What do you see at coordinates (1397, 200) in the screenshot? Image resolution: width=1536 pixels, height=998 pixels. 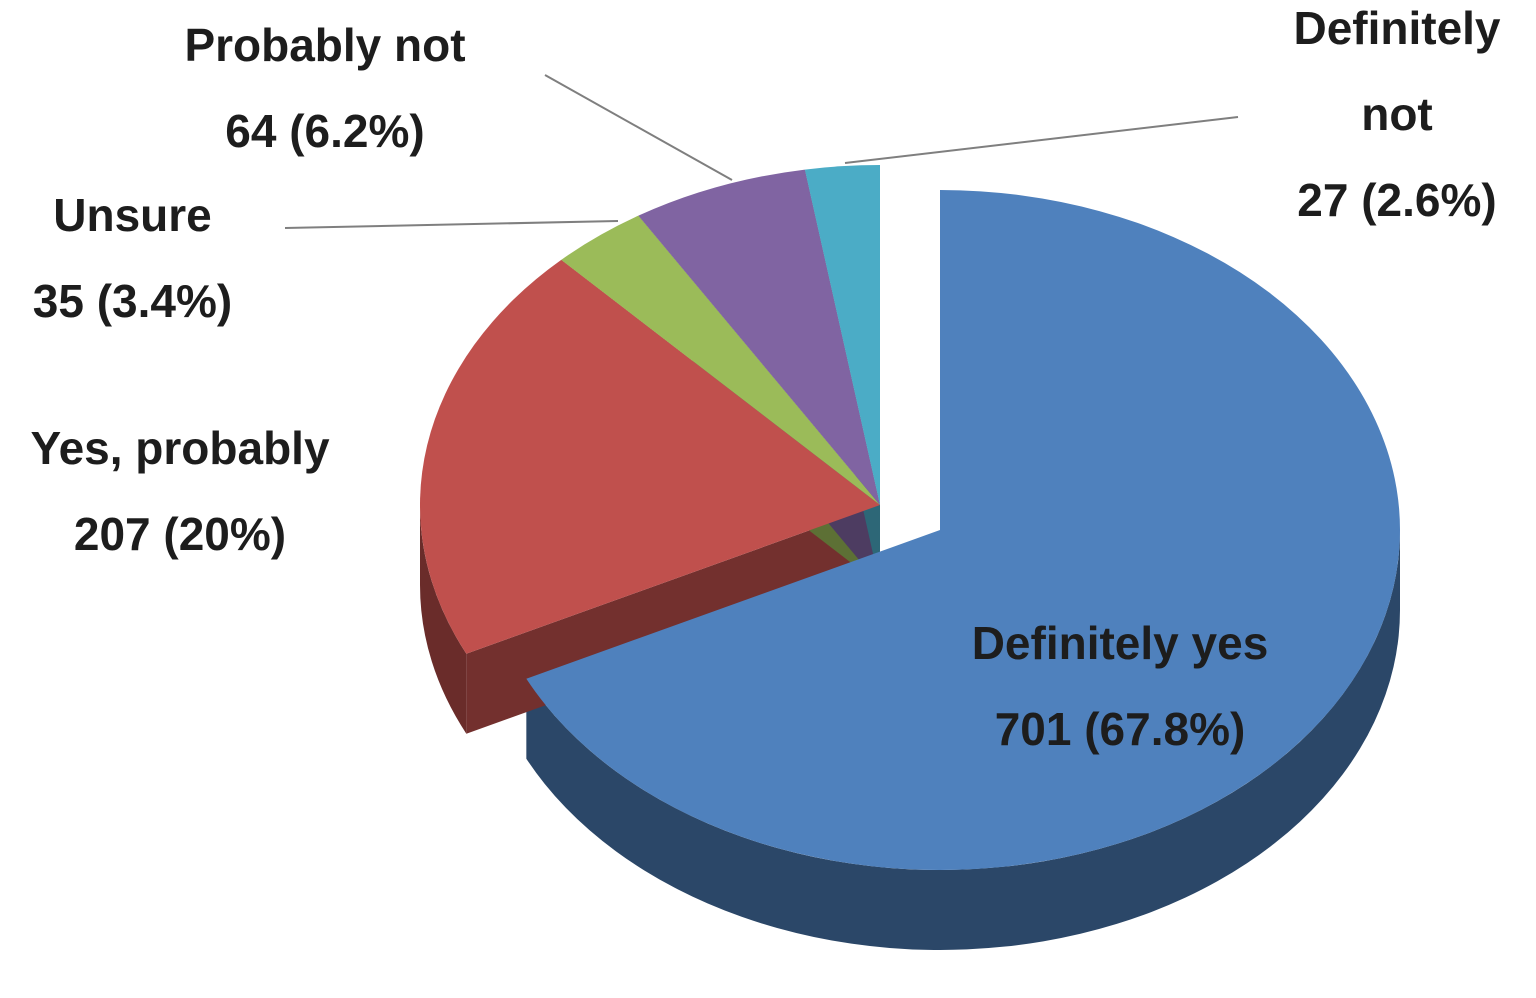 I see `slice-value: 27 (2.6%)` at bounding box center [1397, 200].